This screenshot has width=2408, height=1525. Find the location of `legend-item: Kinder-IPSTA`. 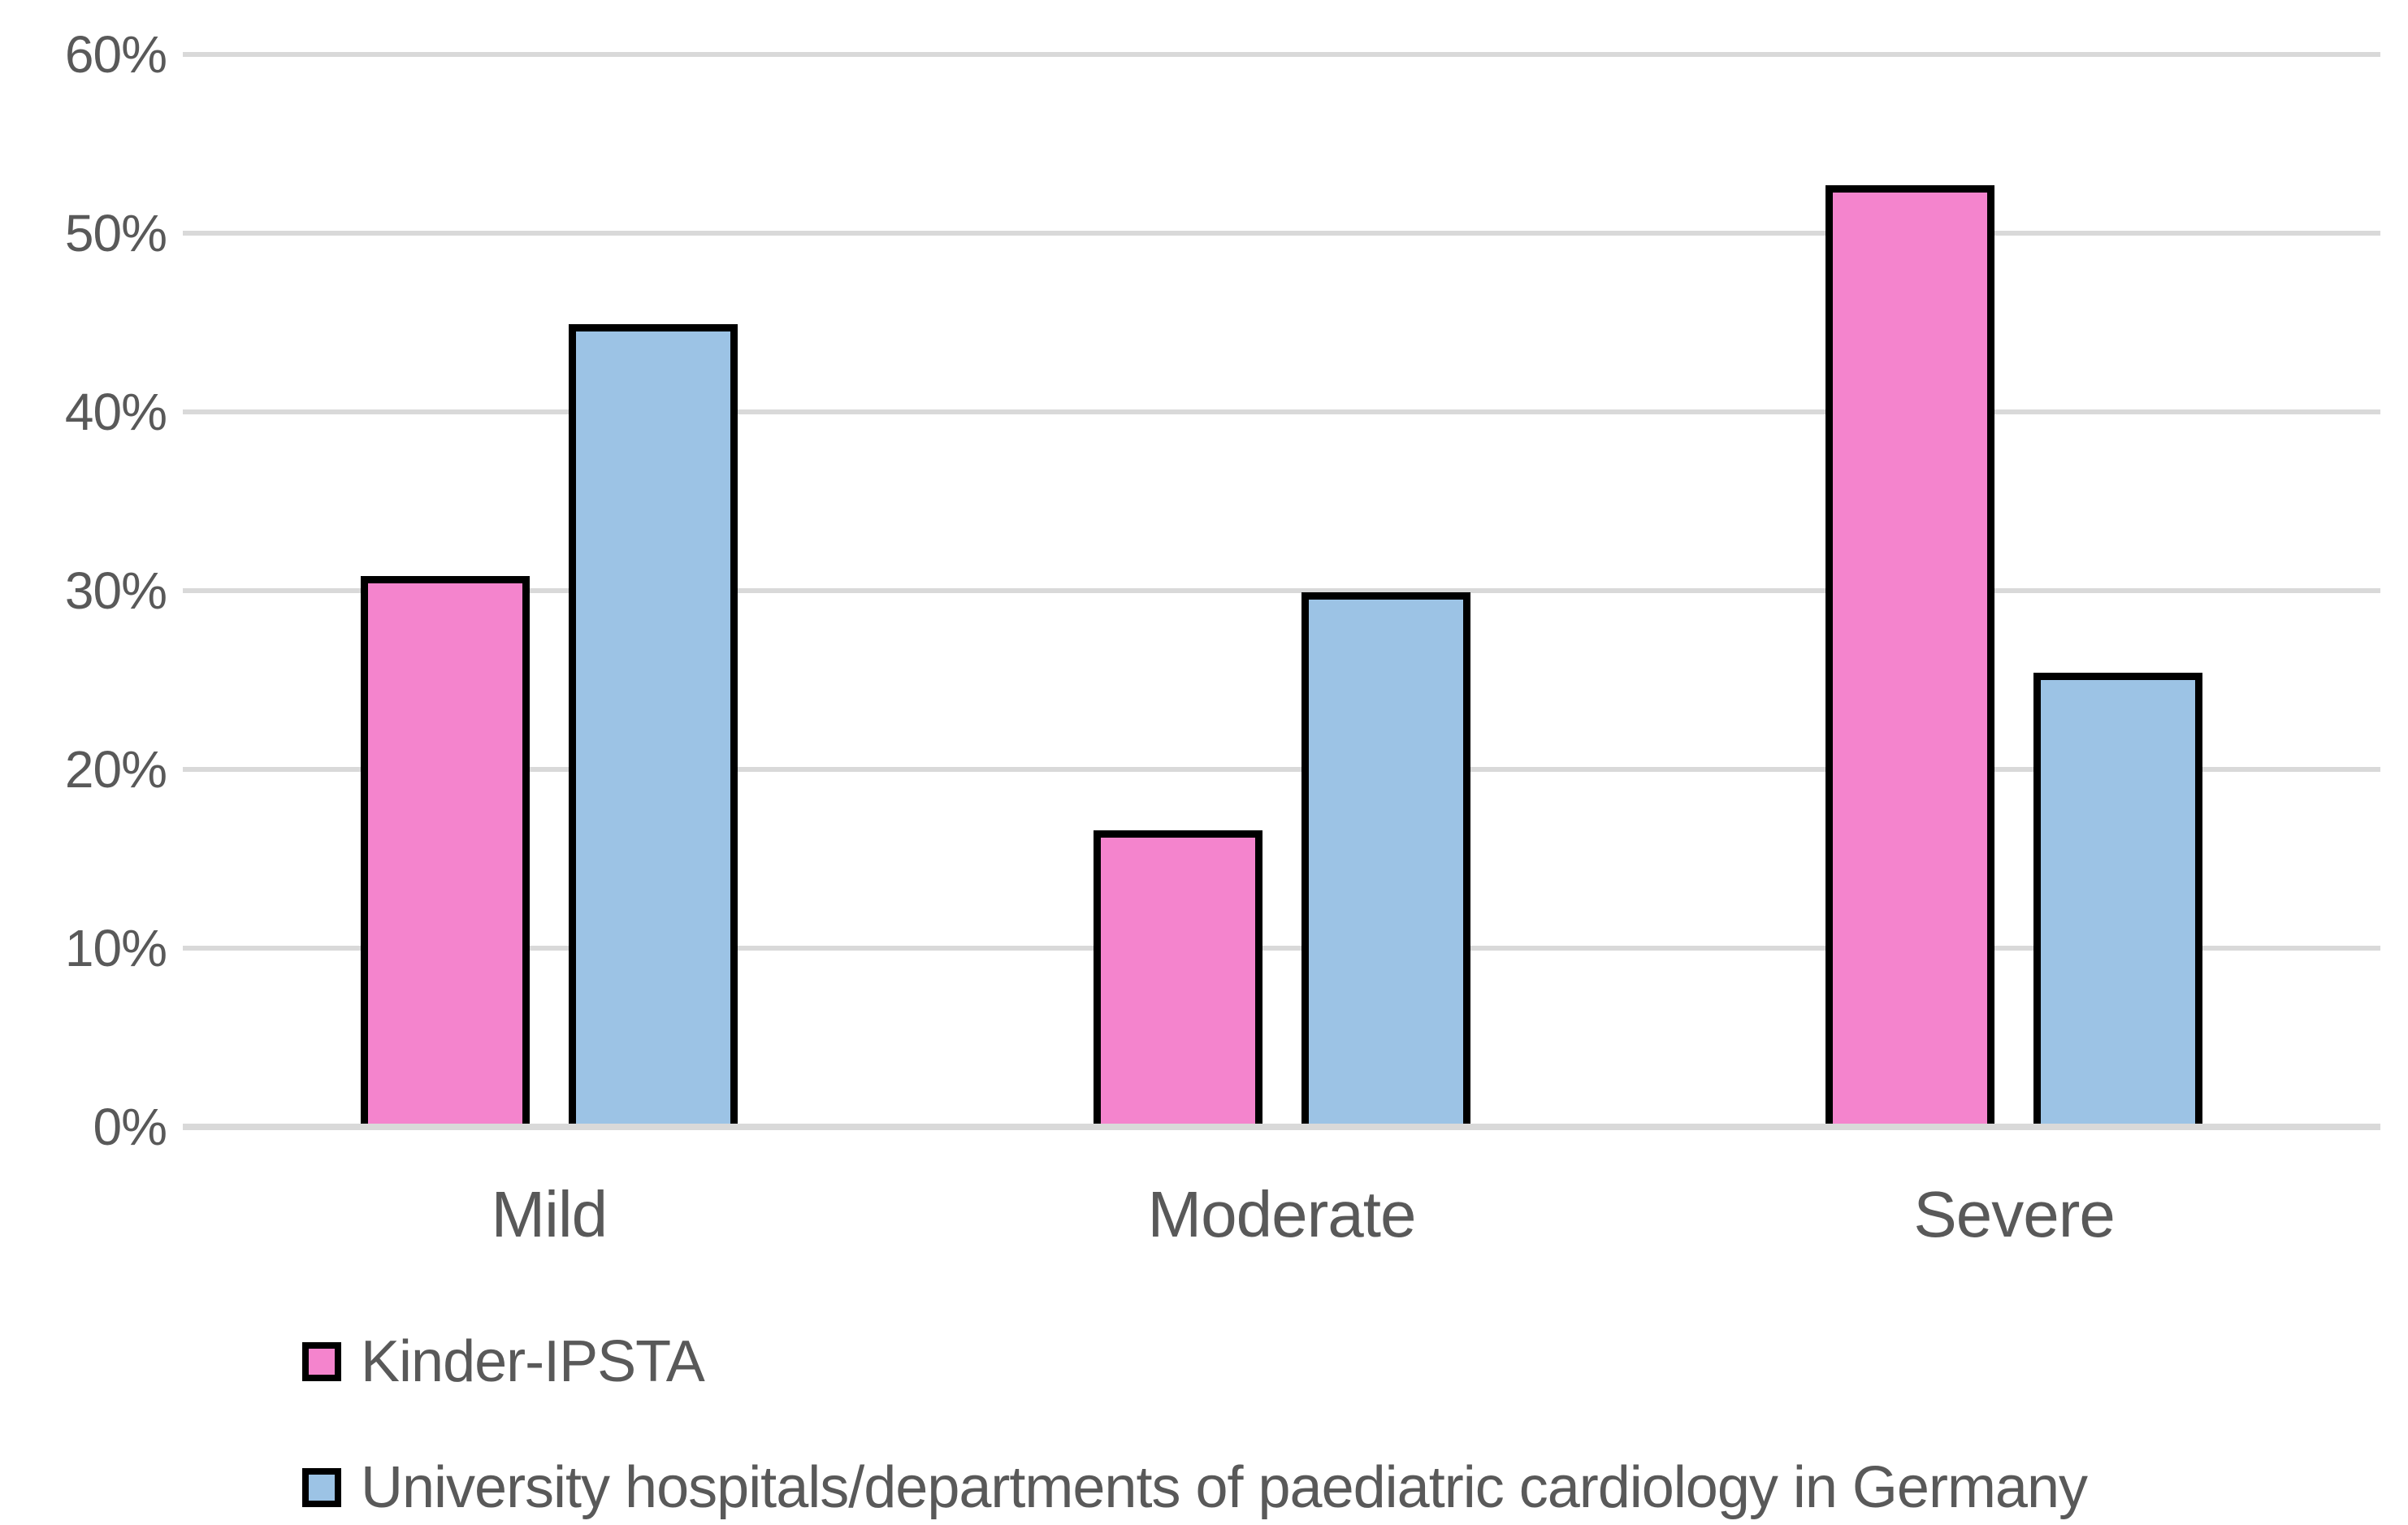

legend-item: Kinder-IPSTA is located at coordinates (503, 1361).